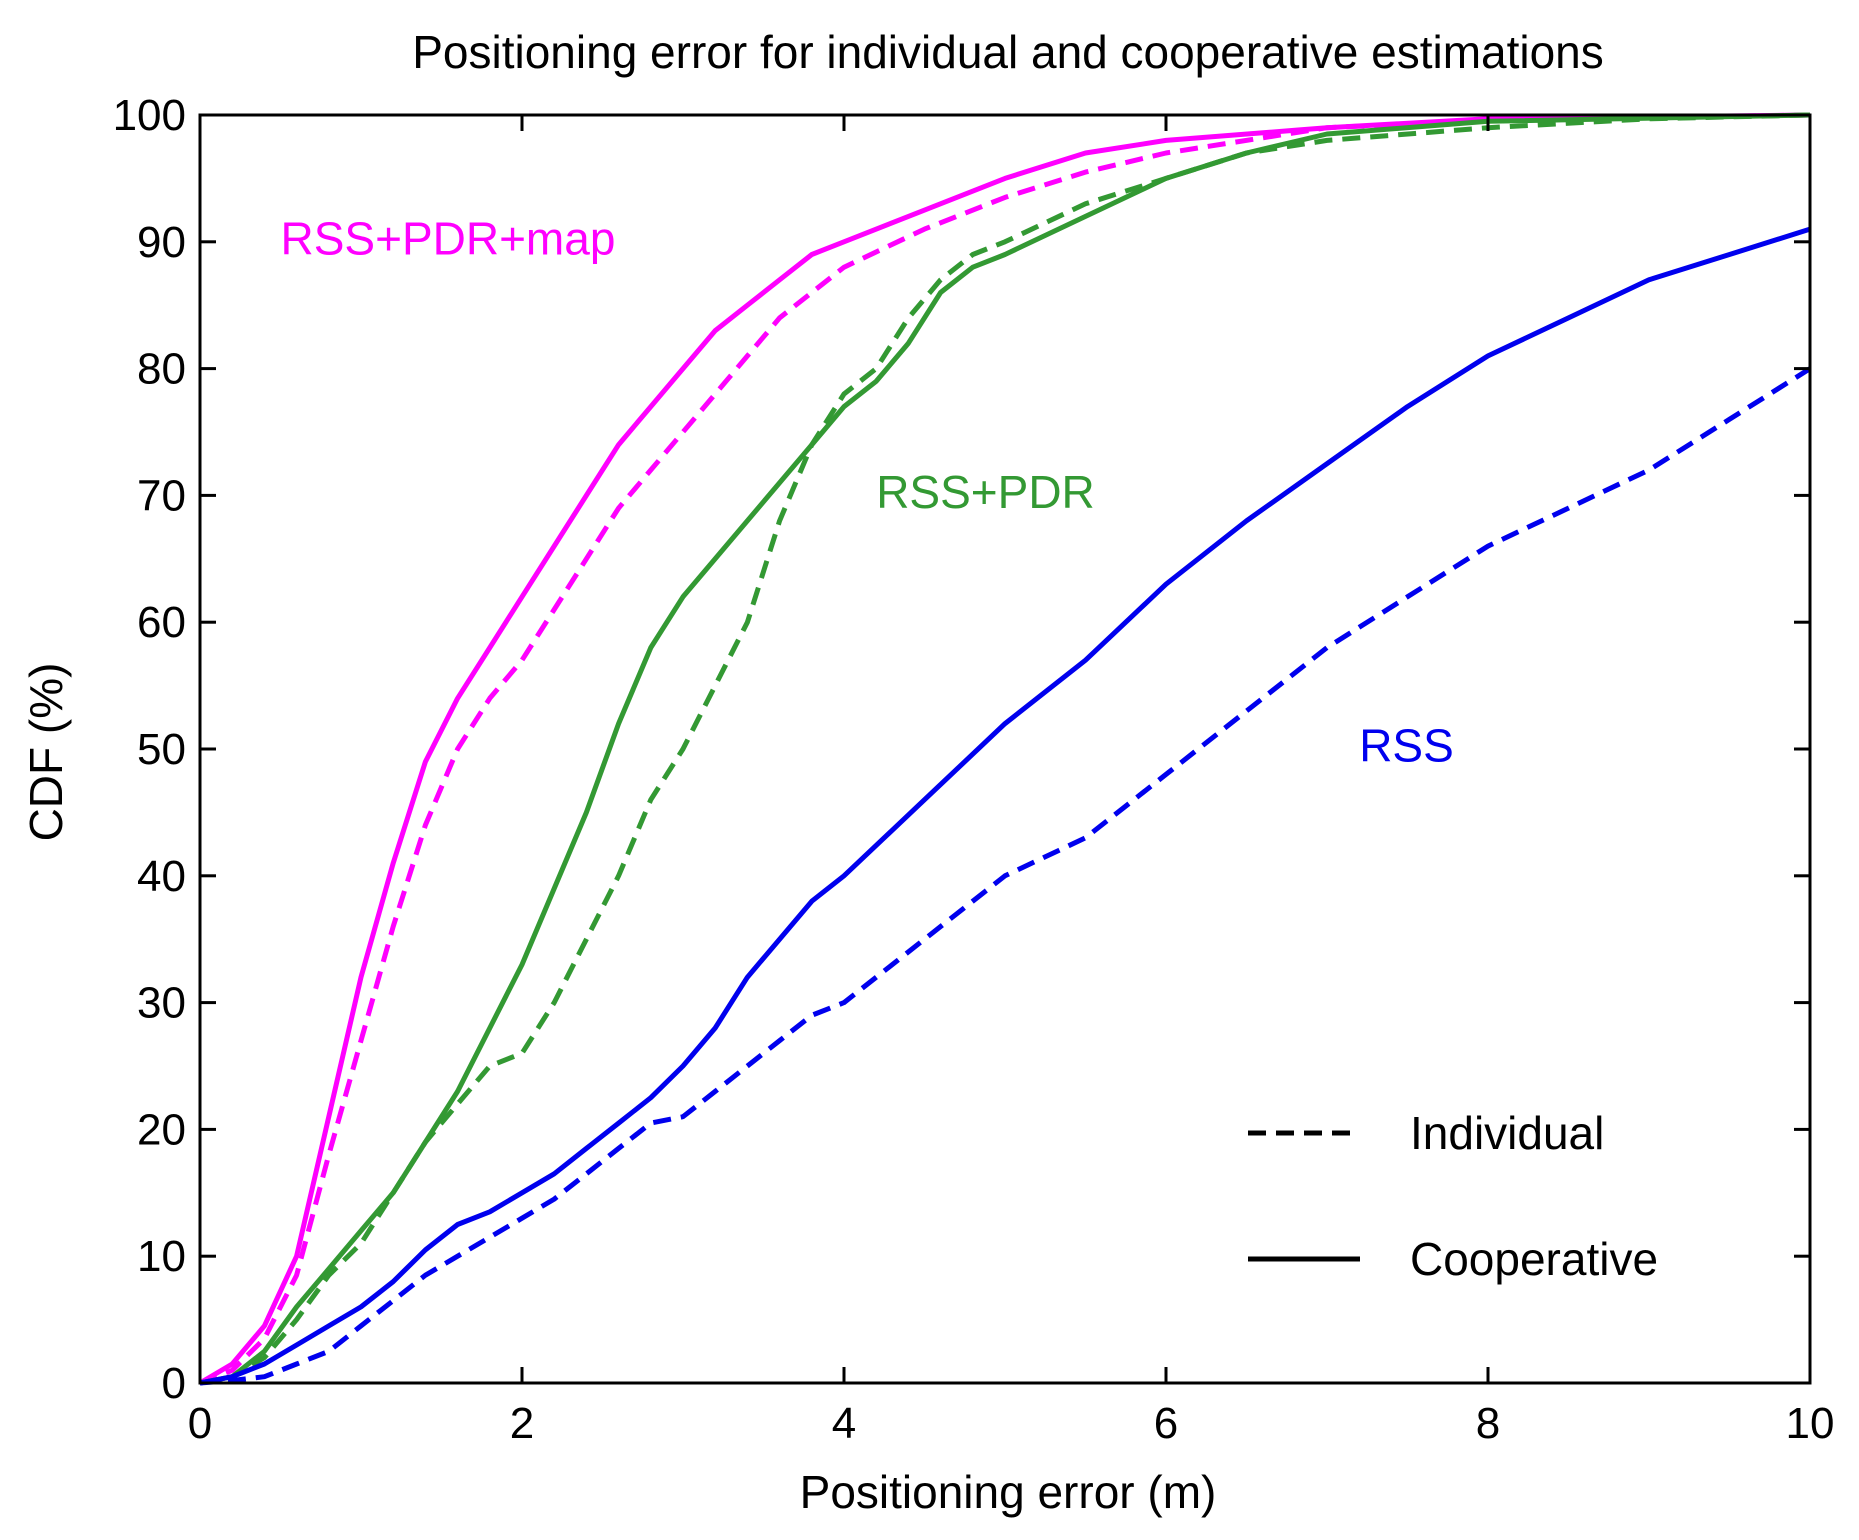  Describe the element at coordinates (448, 238) in the screenshot. I see `series-label-rss-pdr-map: RSS+PDR+map` at that location.